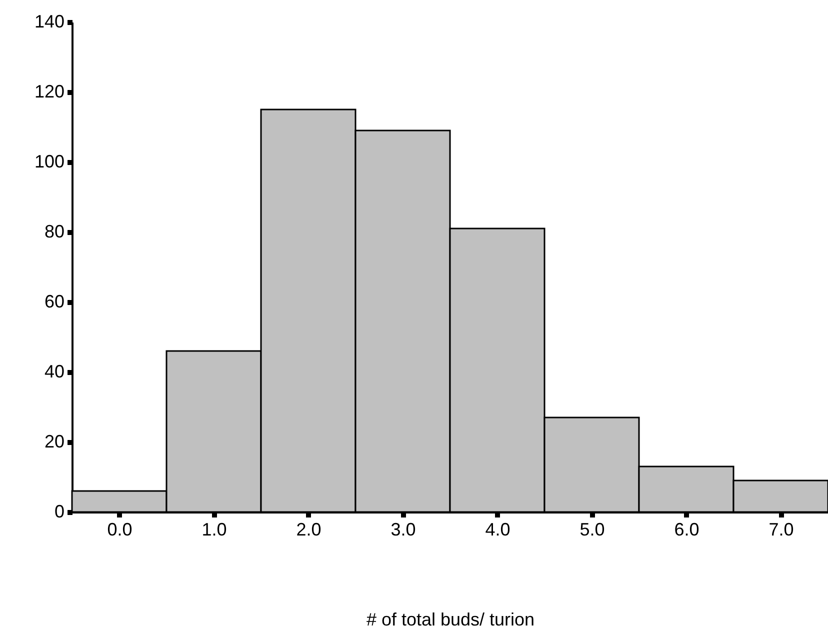  What do you see at coordinates (54, 232) in the screenshot?
I see `y-tick-label: 80` at bounding box center [54, 232].